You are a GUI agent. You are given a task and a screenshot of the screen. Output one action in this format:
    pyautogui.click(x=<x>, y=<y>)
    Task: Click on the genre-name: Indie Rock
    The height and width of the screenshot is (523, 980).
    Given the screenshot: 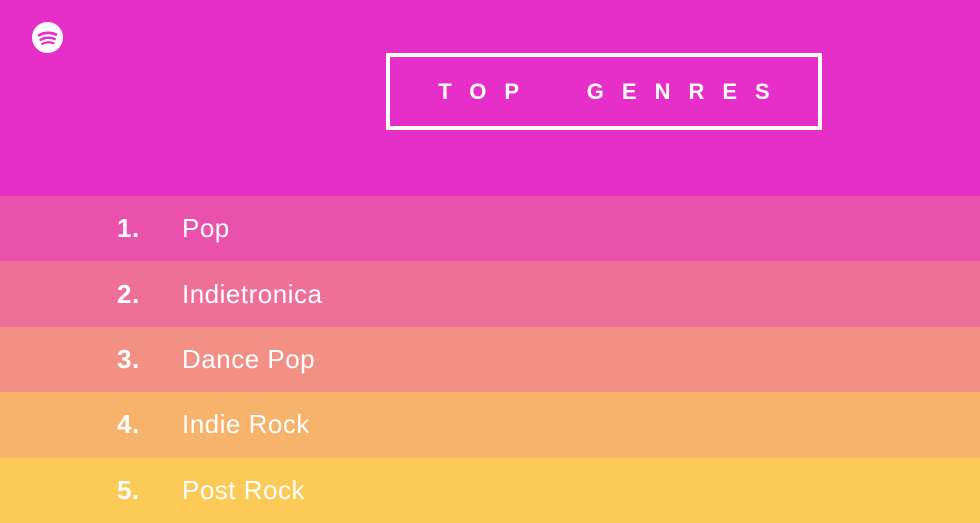 What is the action you would take?
    pyautogui.click(x=246, y=424)
    